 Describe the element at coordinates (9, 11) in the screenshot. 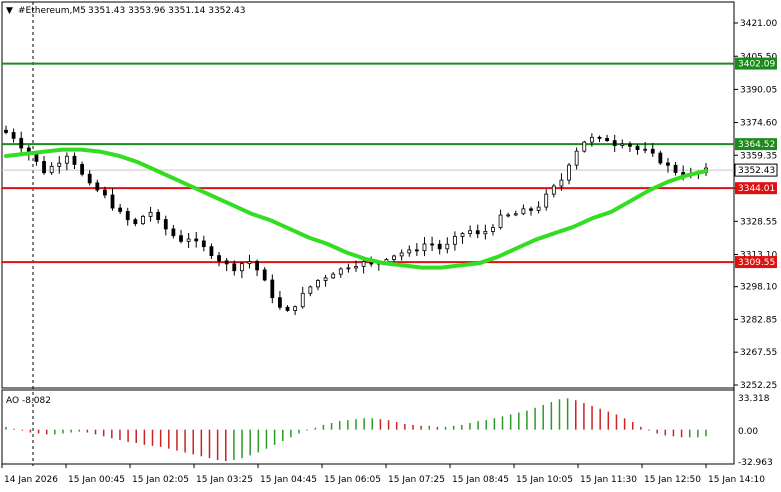

I see `symbol-dropdown-icon: ▼` at that location.